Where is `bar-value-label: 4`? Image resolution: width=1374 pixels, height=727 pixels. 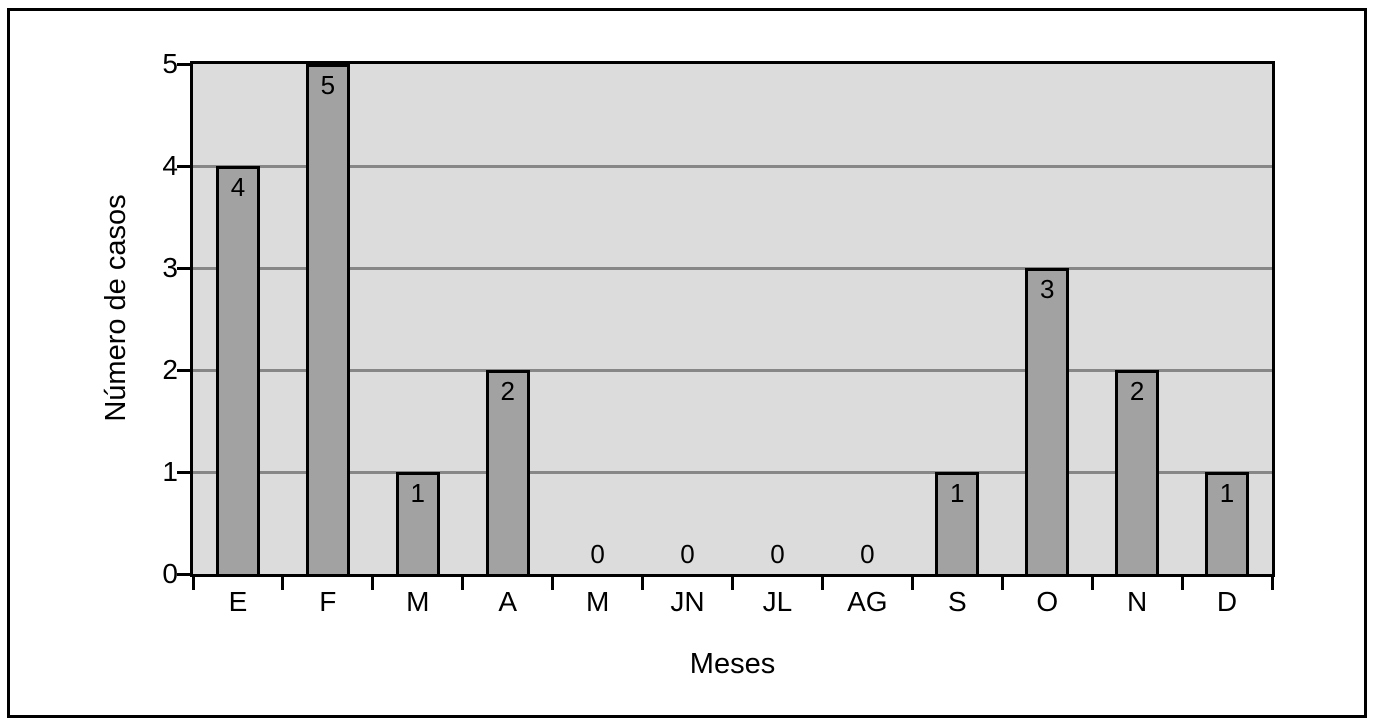
bar-value-label: 4 is located at coordinates (238, 187).